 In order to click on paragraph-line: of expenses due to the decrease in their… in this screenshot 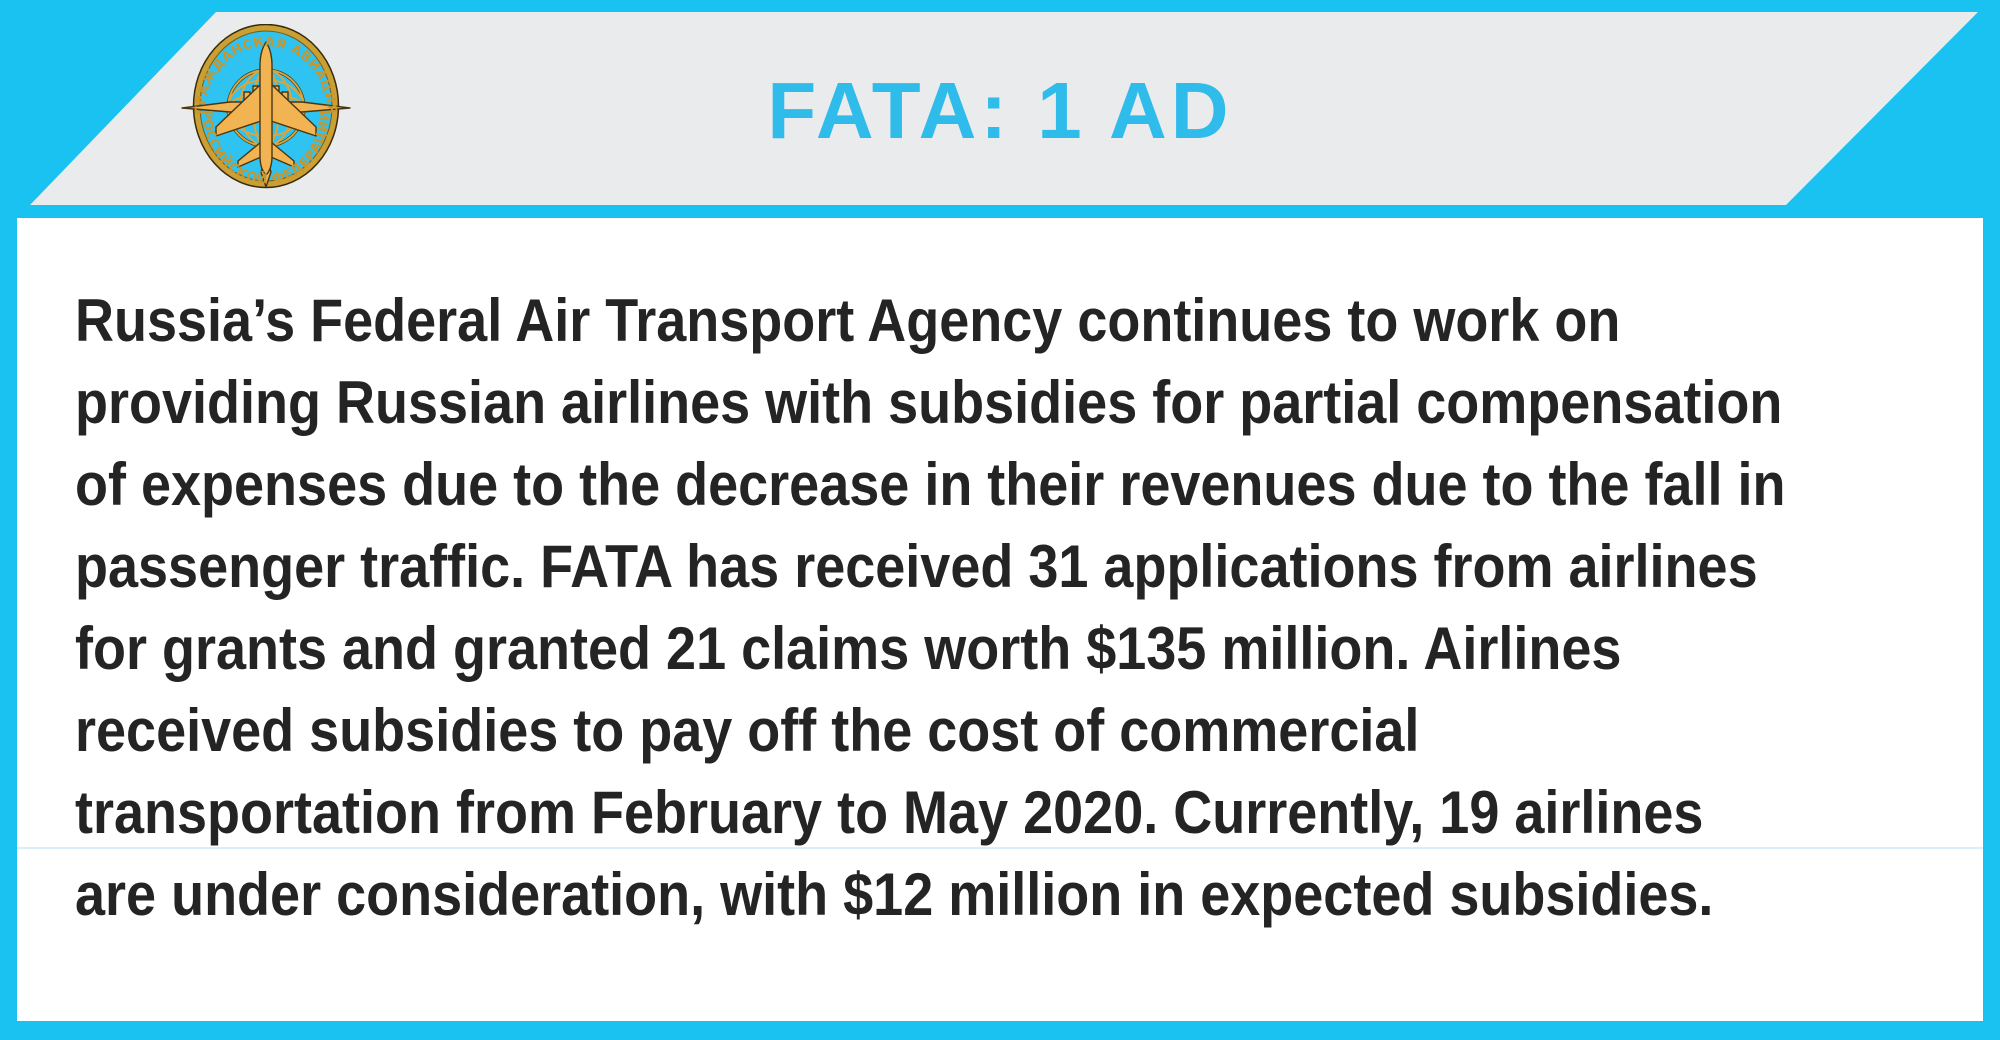, I will do `click(930, 484)`.